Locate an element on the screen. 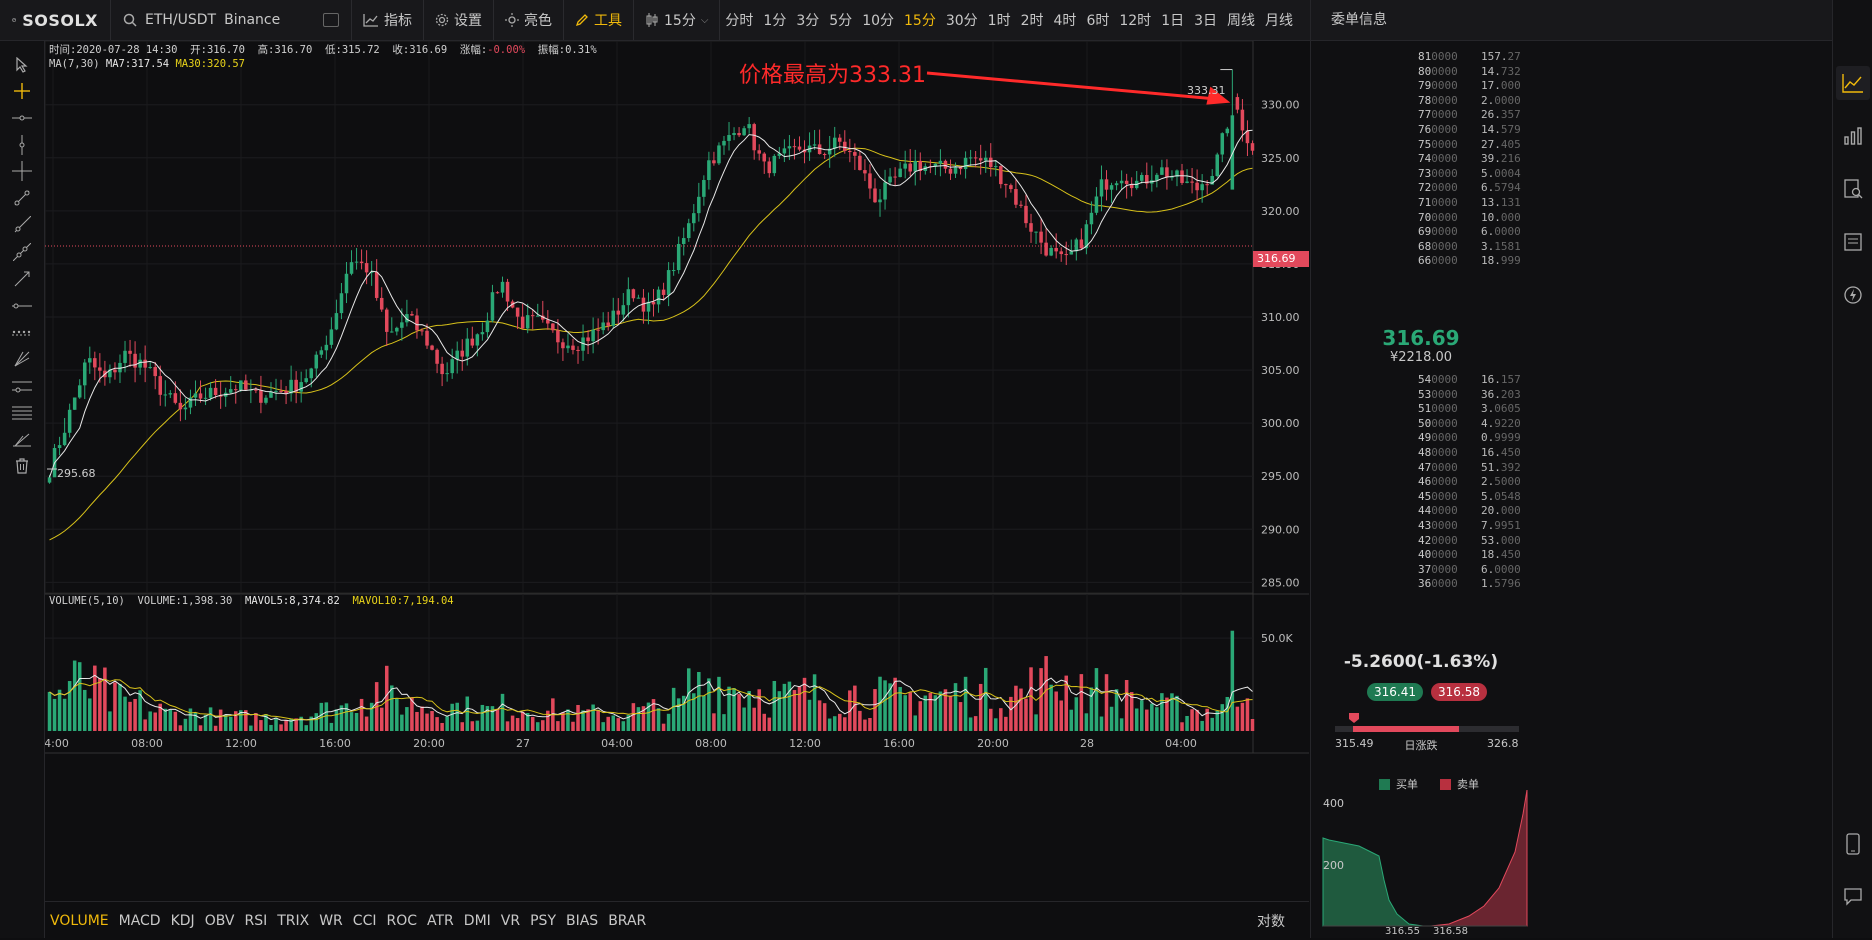  bids-row: 530000 36.203 is located at coordinates (1469, 394).